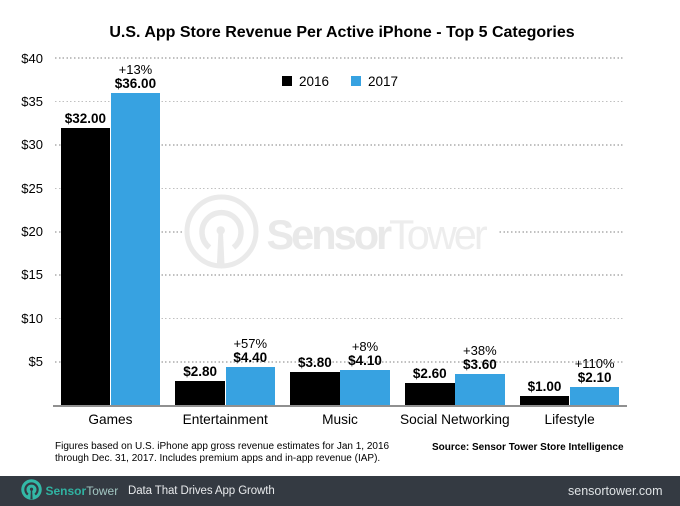  What do you see at coordinates (438, 234) in the screenshot?
I see `svg-text: Tower` at bounding box center [438, 234].